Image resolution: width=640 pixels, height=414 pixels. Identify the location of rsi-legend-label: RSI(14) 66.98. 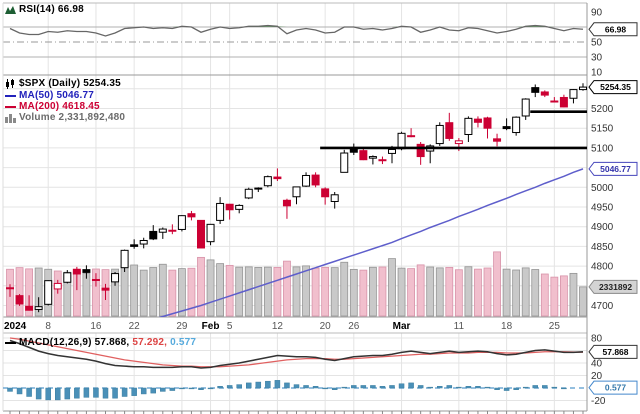
(51, 9).